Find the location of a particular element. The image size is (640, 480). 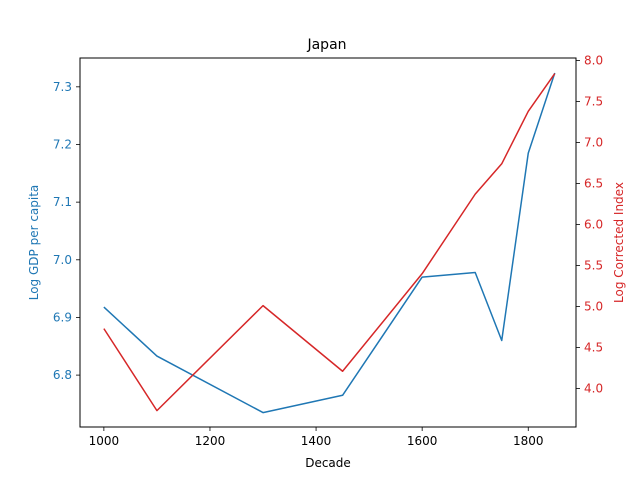

left-y-axis-ticks: 6.8 6.9 7.0 7.1 7.2 7.3 is located at coordinates (66, 231).